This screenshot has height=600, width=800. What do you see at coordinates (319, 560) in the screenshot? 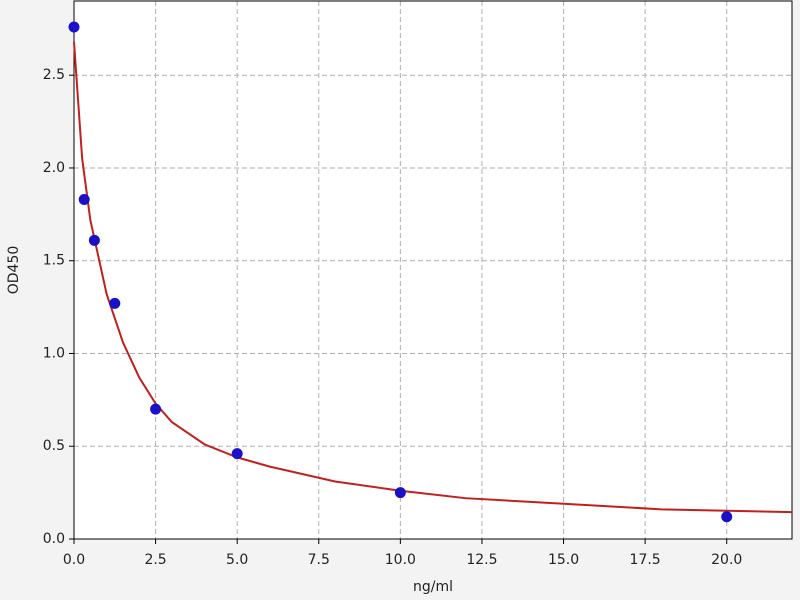
I see `x-tick-label: 7.5` at bounding box center [319, 560].